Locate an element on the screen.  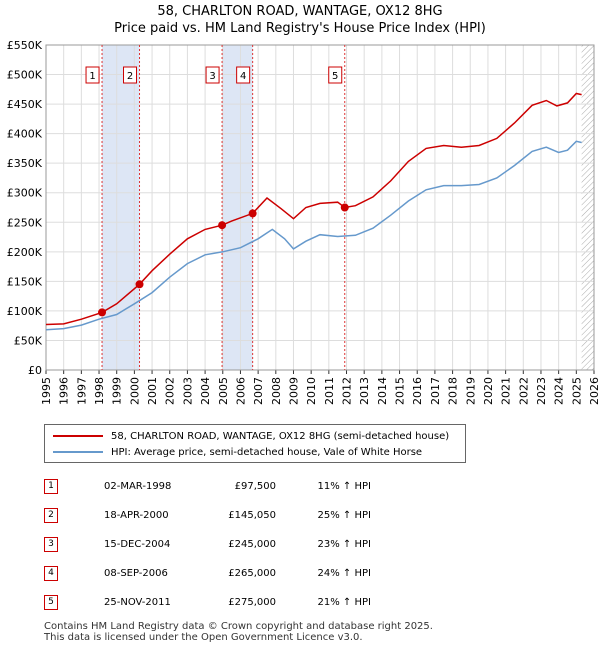
sale-price-cell: £275,000 is located at coordinates (236, 602).